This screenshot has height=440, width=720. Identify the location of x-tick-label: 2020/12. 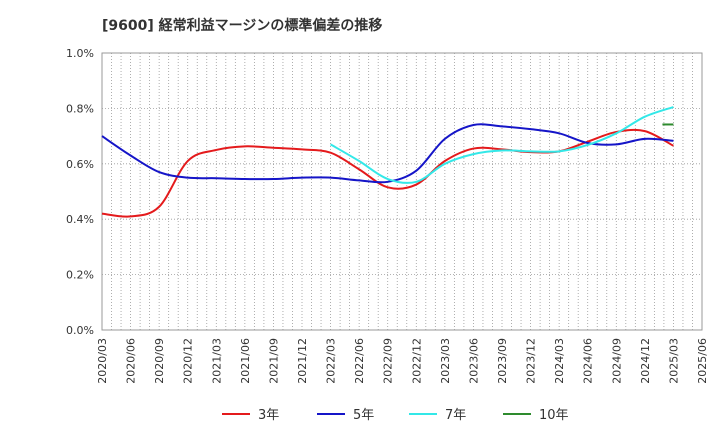
(188, 361).